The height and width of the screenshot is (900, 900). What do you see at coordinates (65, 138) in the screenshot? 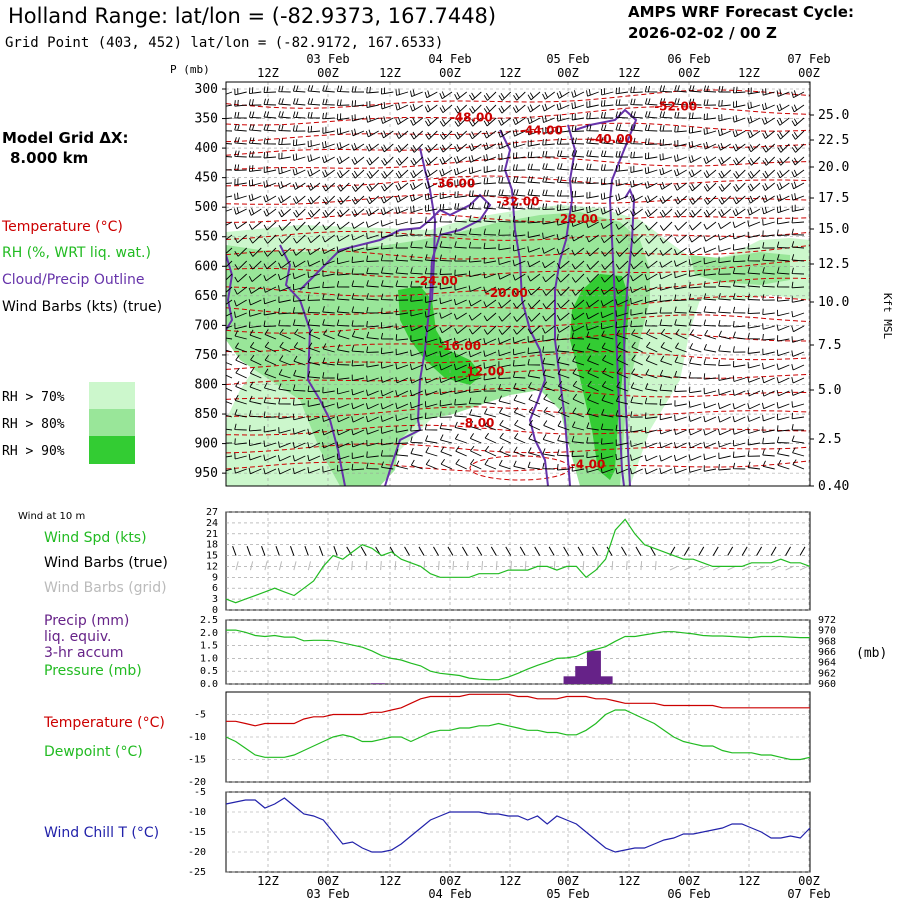
I see `model-grid-label: Model Grid ΔX:` at bounding box center [65, 138].